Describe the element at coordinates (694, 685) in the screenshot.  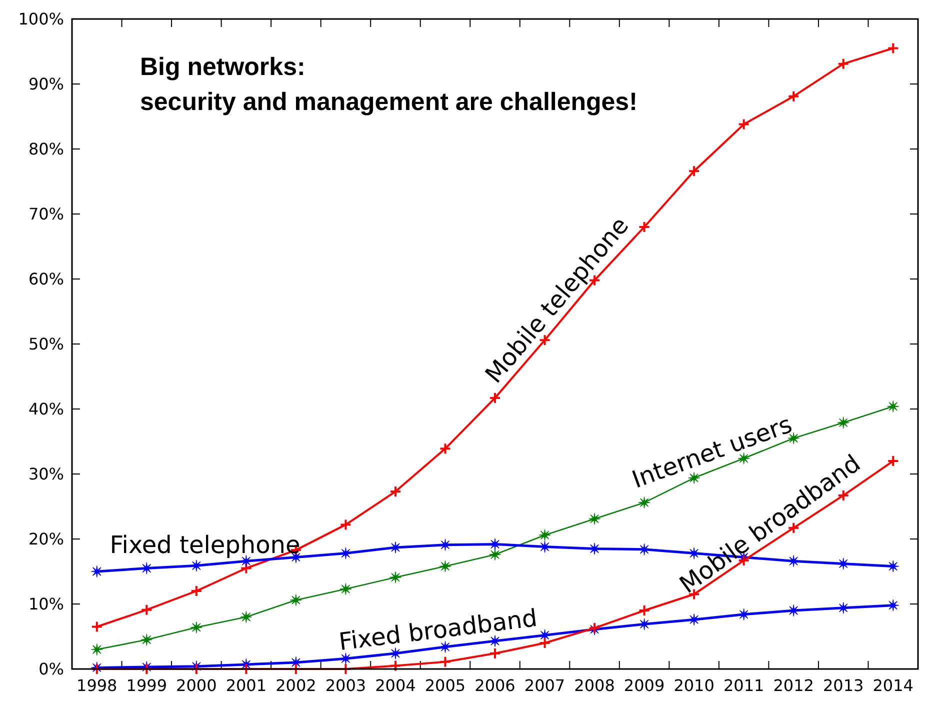
I see `x-tick-label: 2010` at that location.